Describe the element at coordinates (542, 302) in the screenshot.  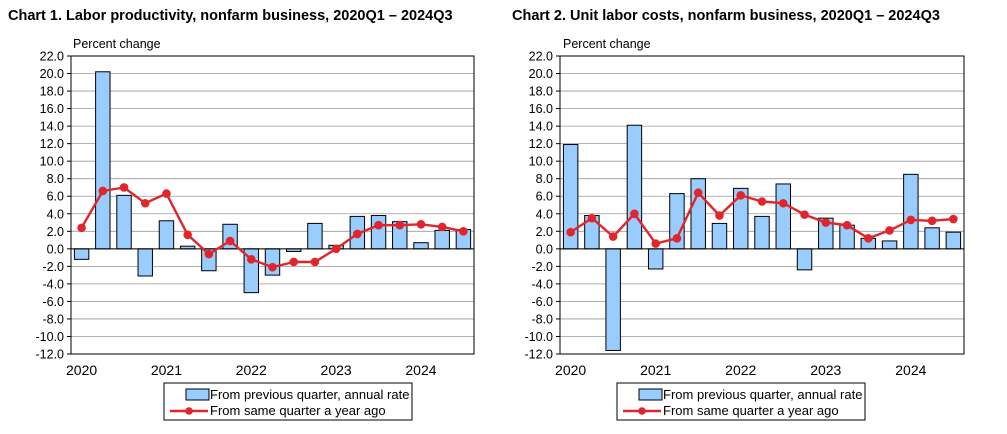
I see `y-tick-label: -6.0` at that location.